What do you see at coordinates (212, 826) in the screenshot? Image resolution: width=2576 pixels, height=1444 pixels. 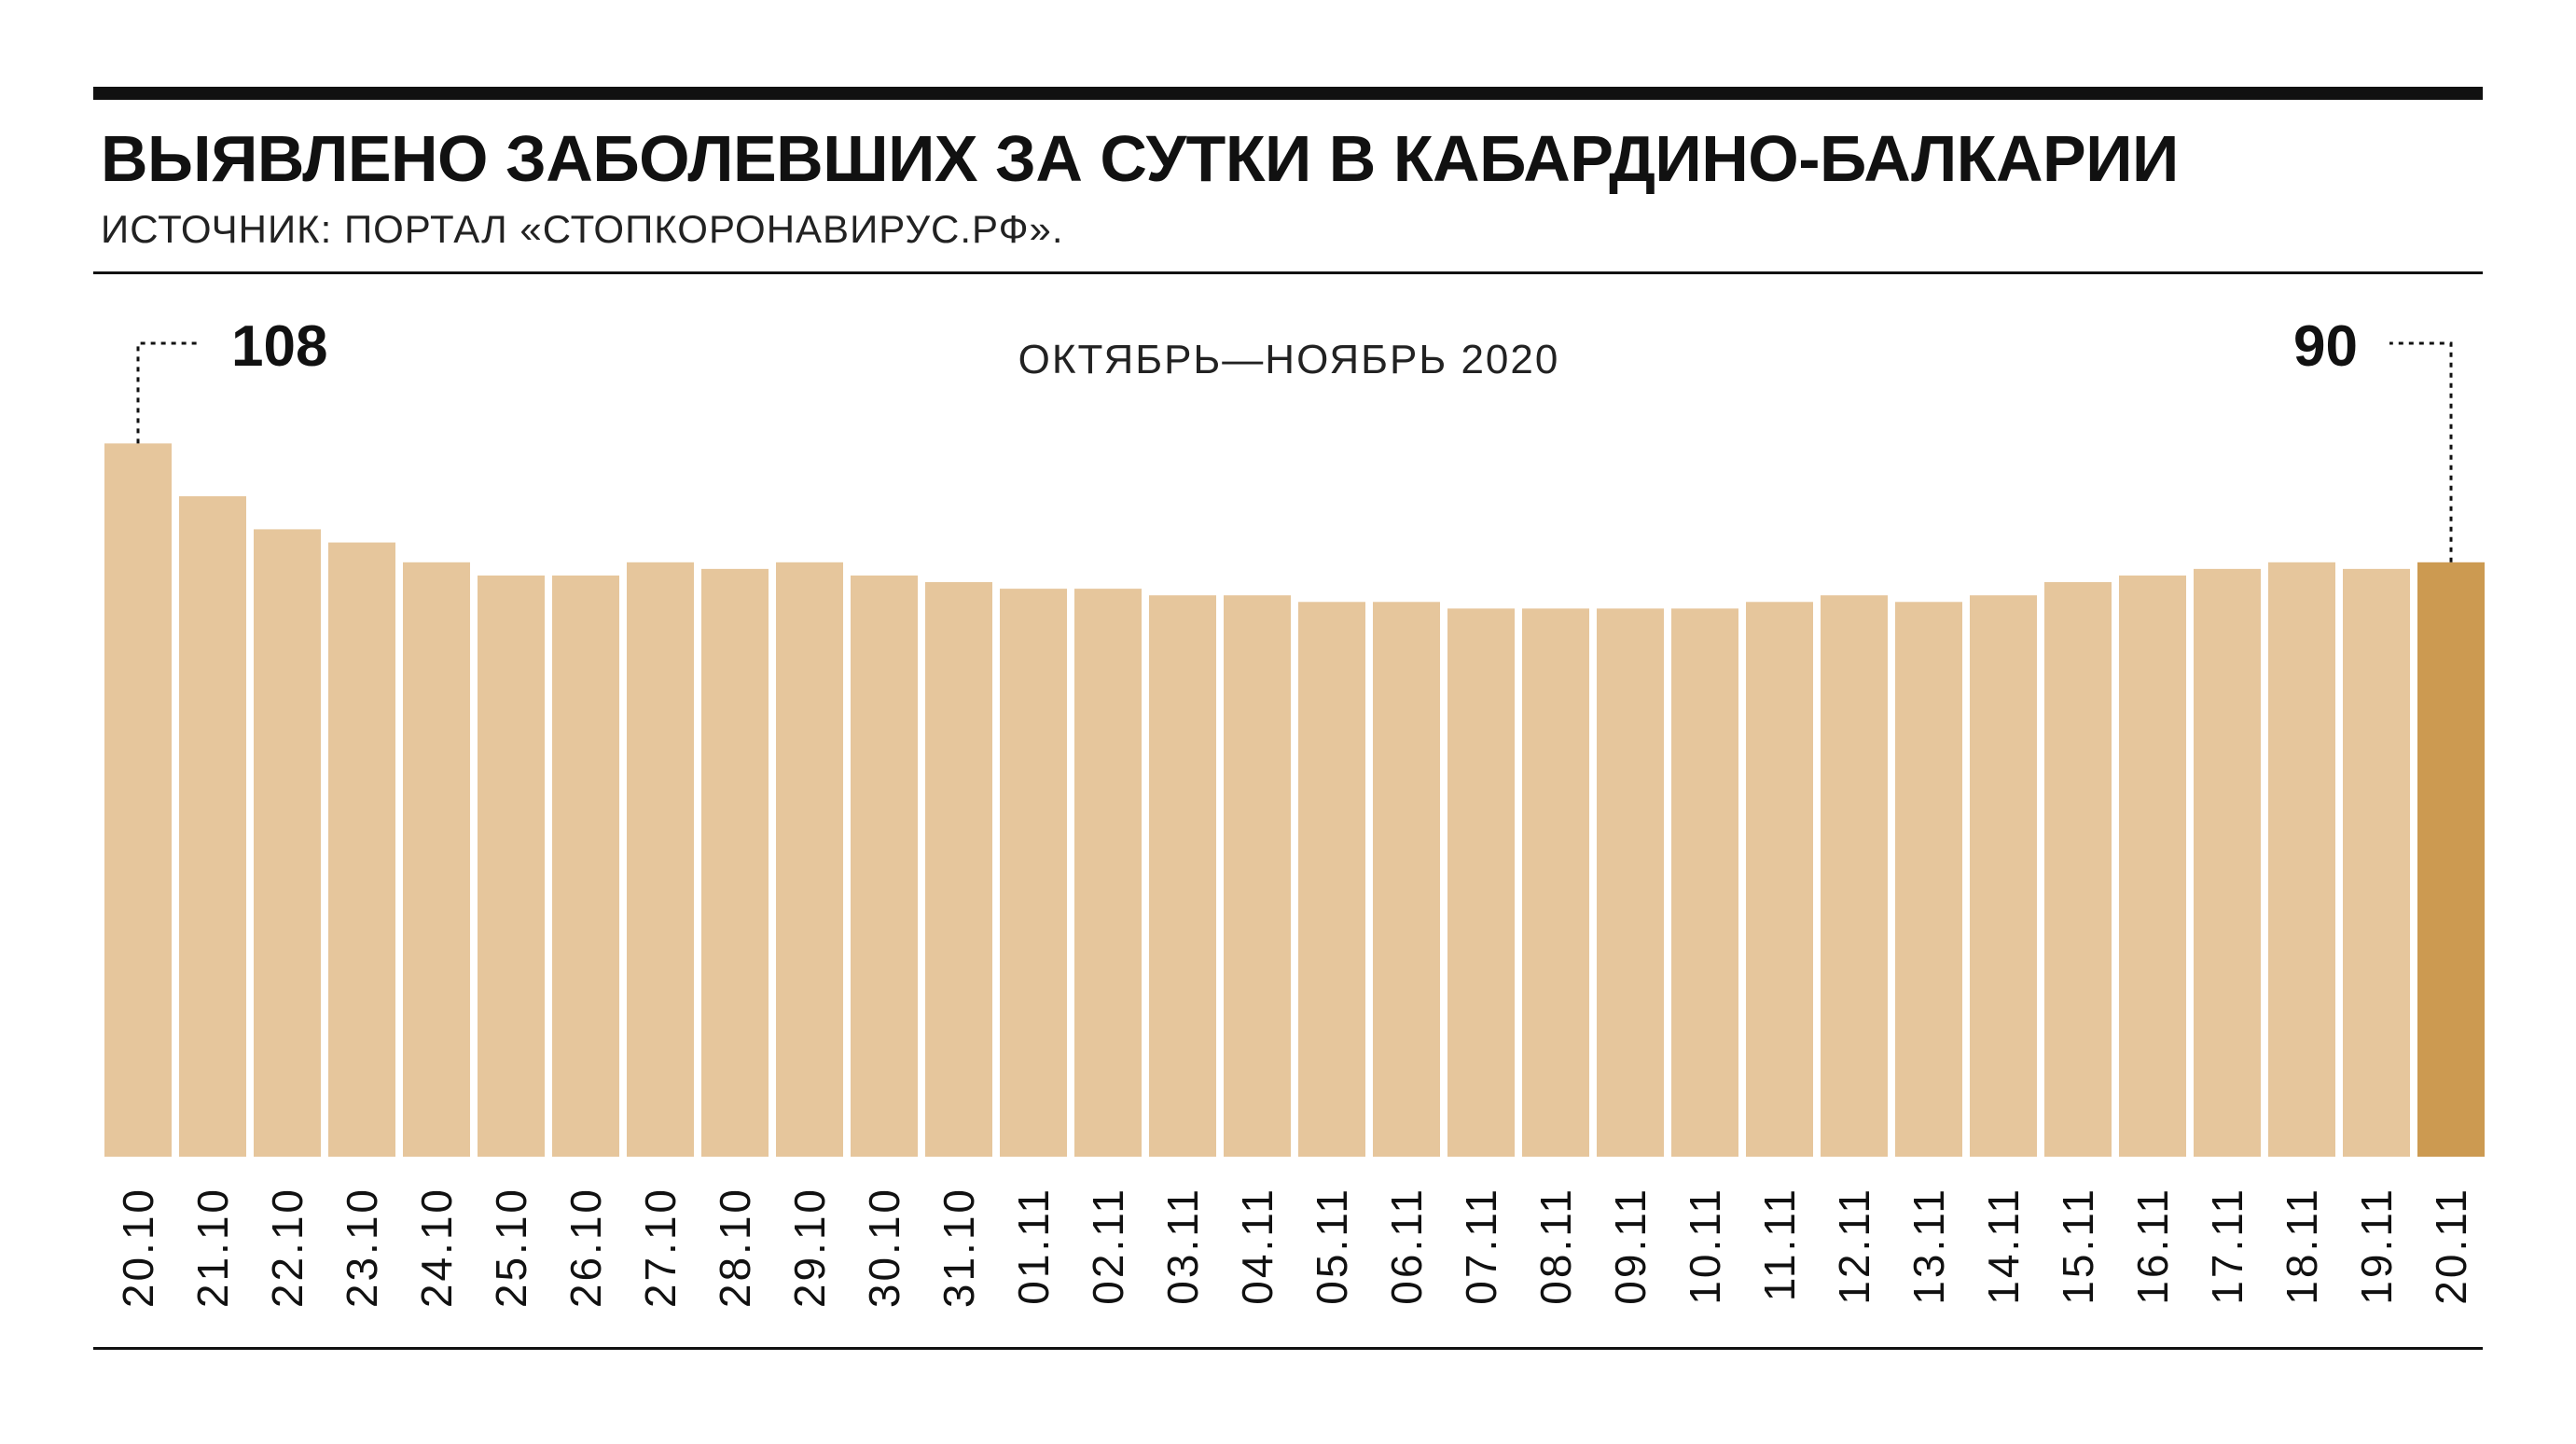 I see `bar-21.10` at bounding box center [212, 826].